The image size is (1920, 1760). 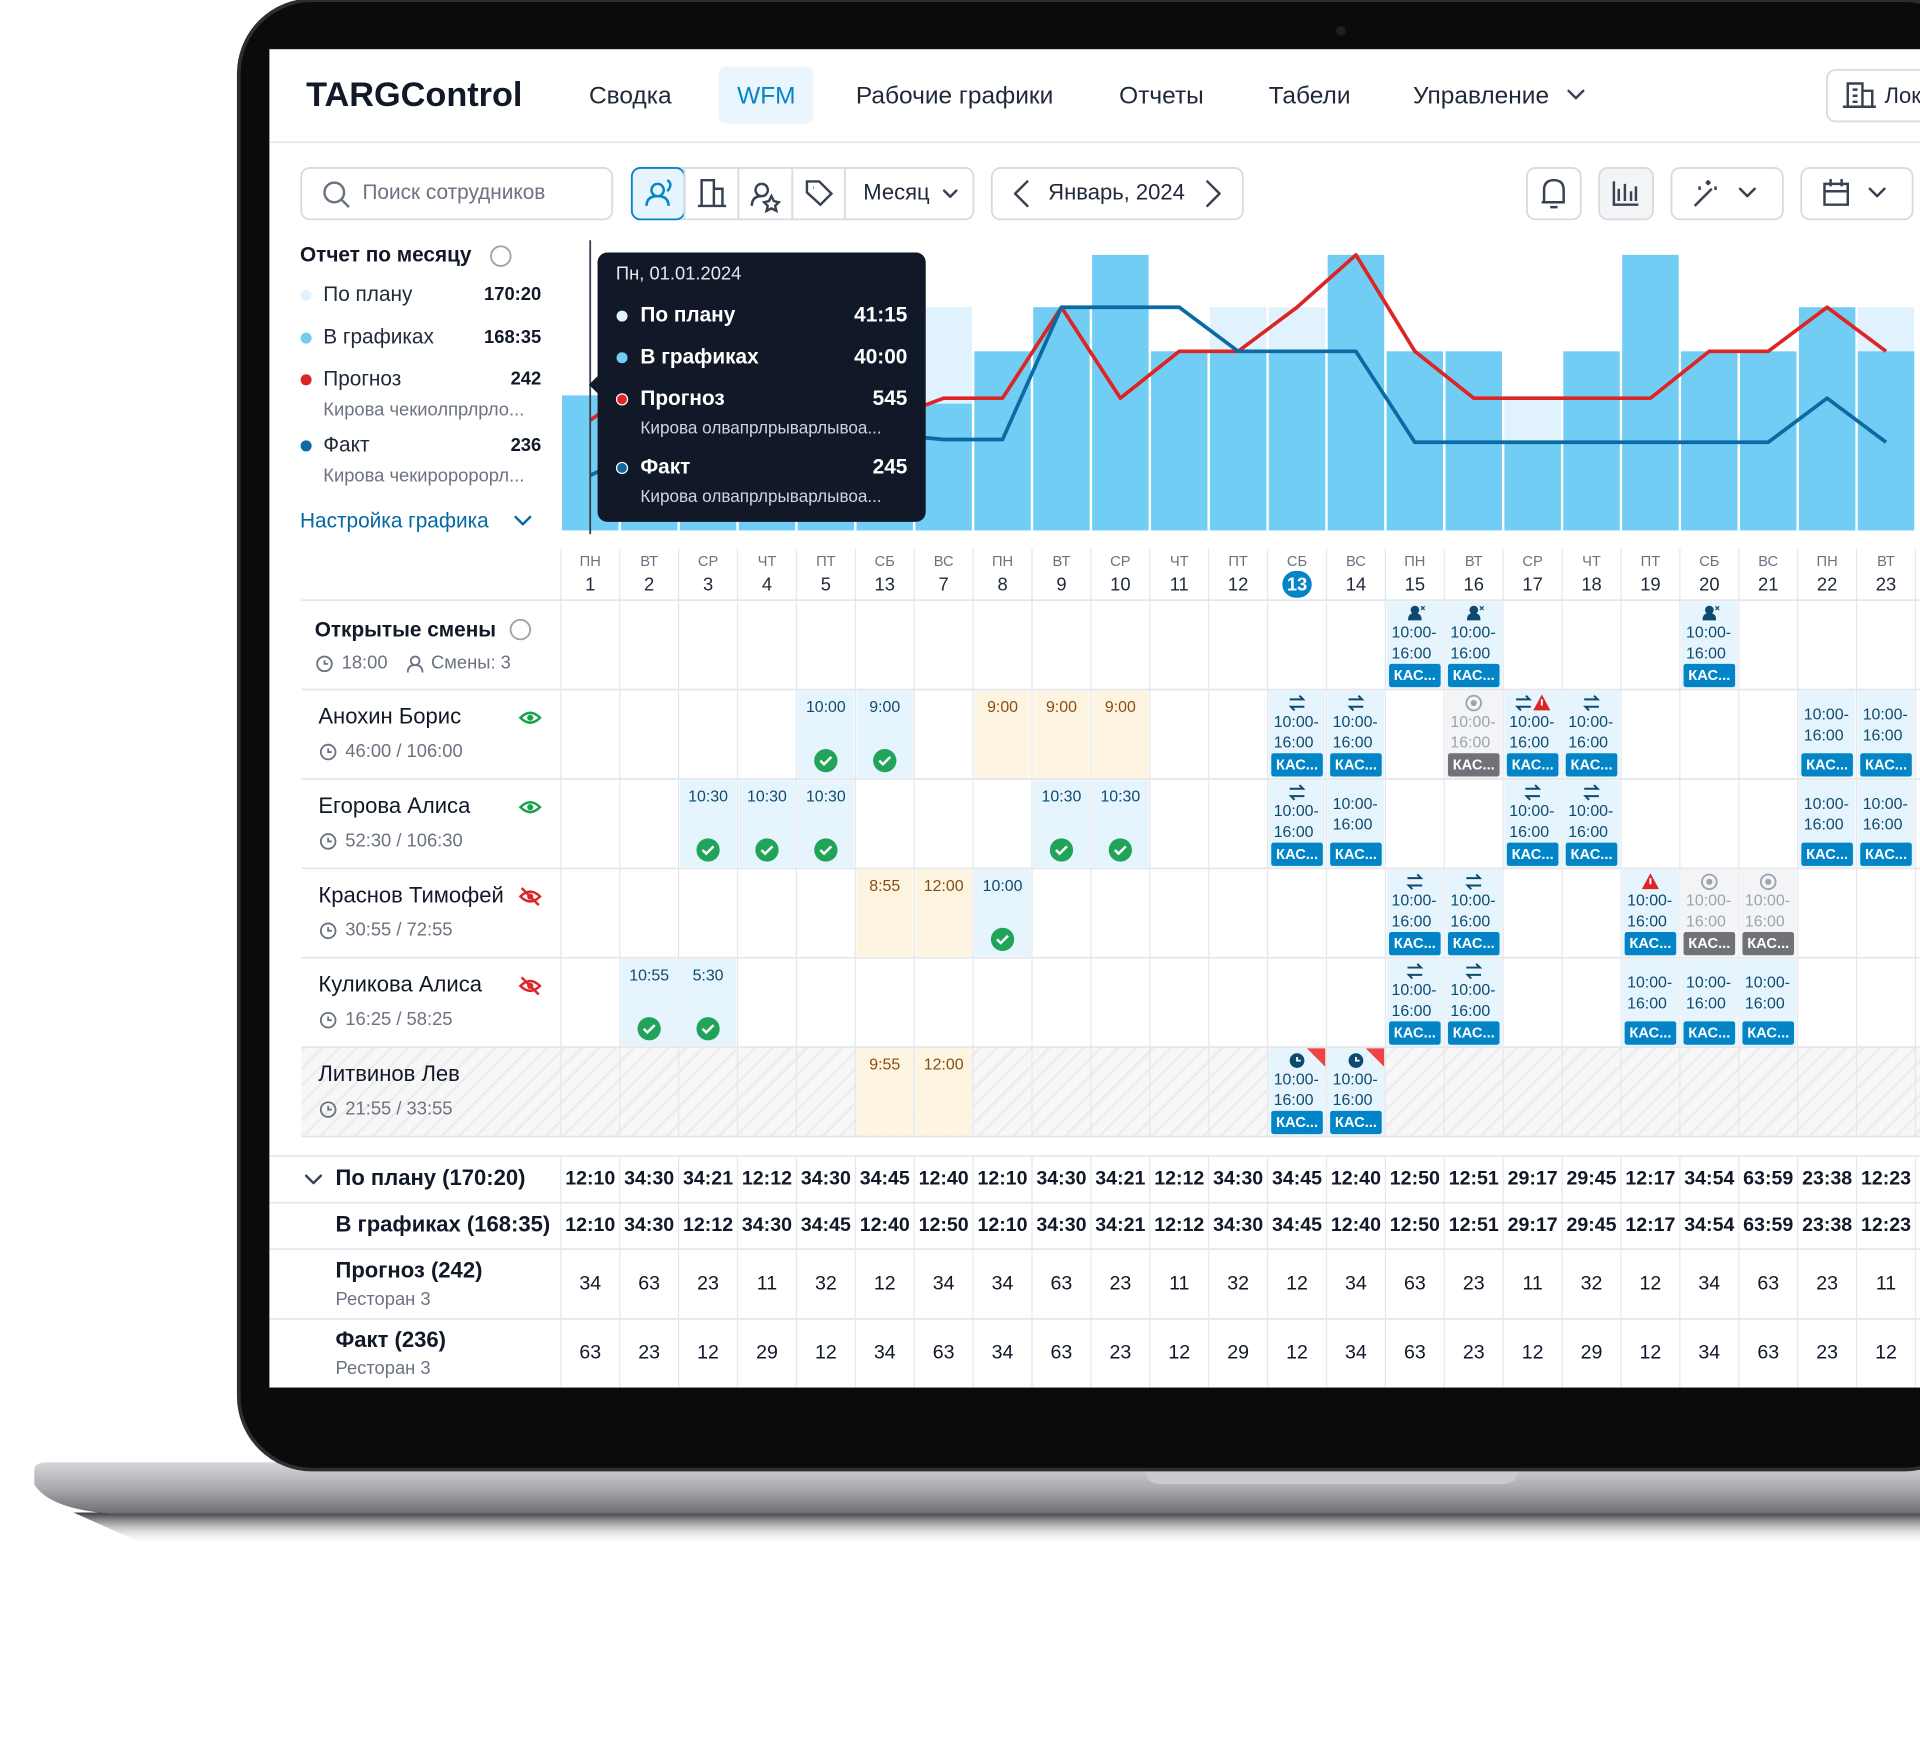 What do you see at coordinates (1117, 194) in the screenshot?
I see `period-switcher` at bounding box center [1117, 194].